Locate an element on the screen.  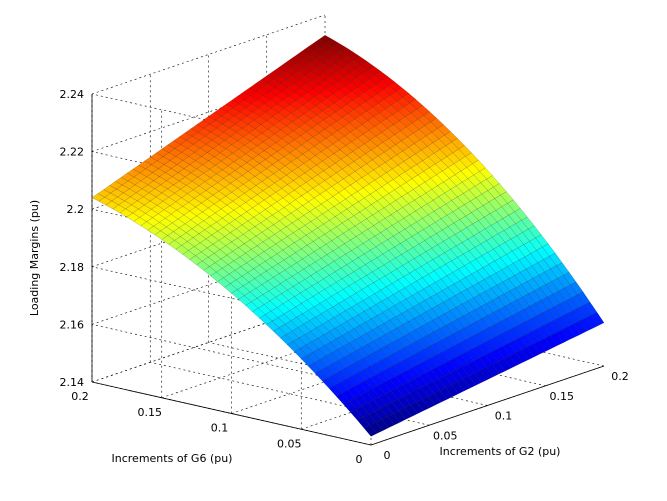
z-tick-label: 2.24 is located at coordinates (72, 94).